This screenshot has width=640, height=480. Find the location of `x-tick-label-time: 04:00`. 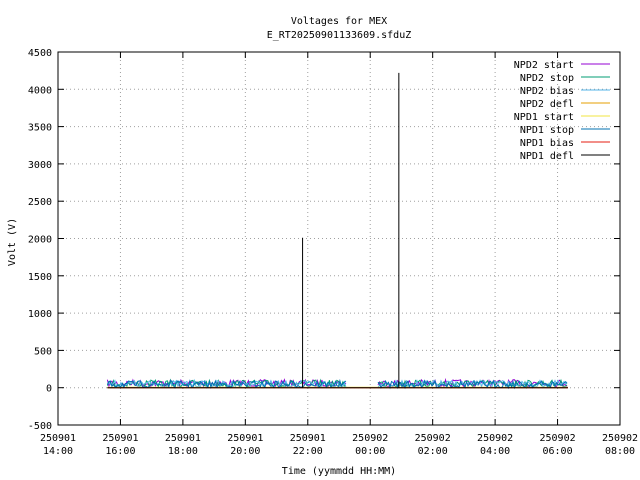

x-tick-label-time: 04:00 is located at coordinates (495, 451).